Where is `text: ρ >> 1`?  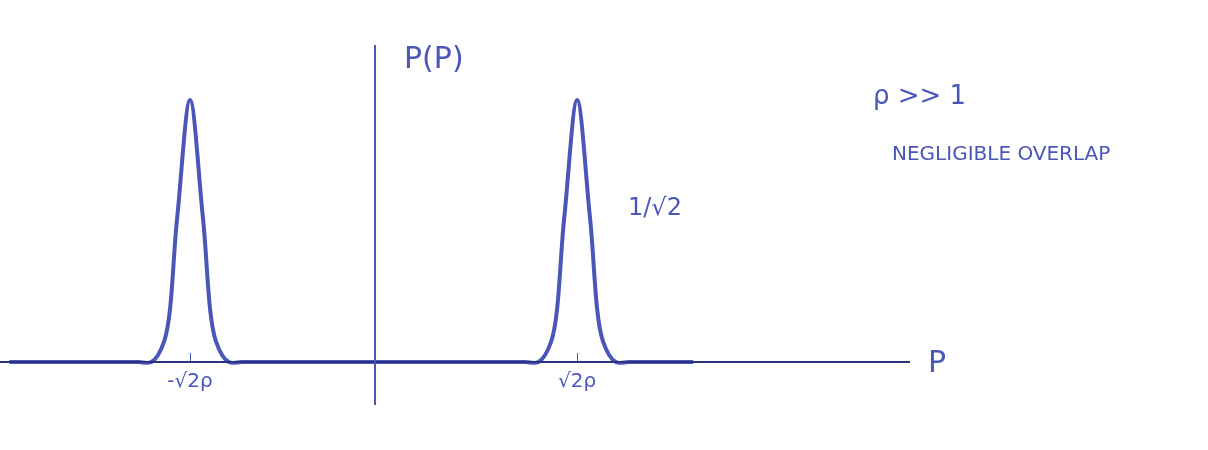
text: ρ >> 1 is located at coordinates (920, 95).